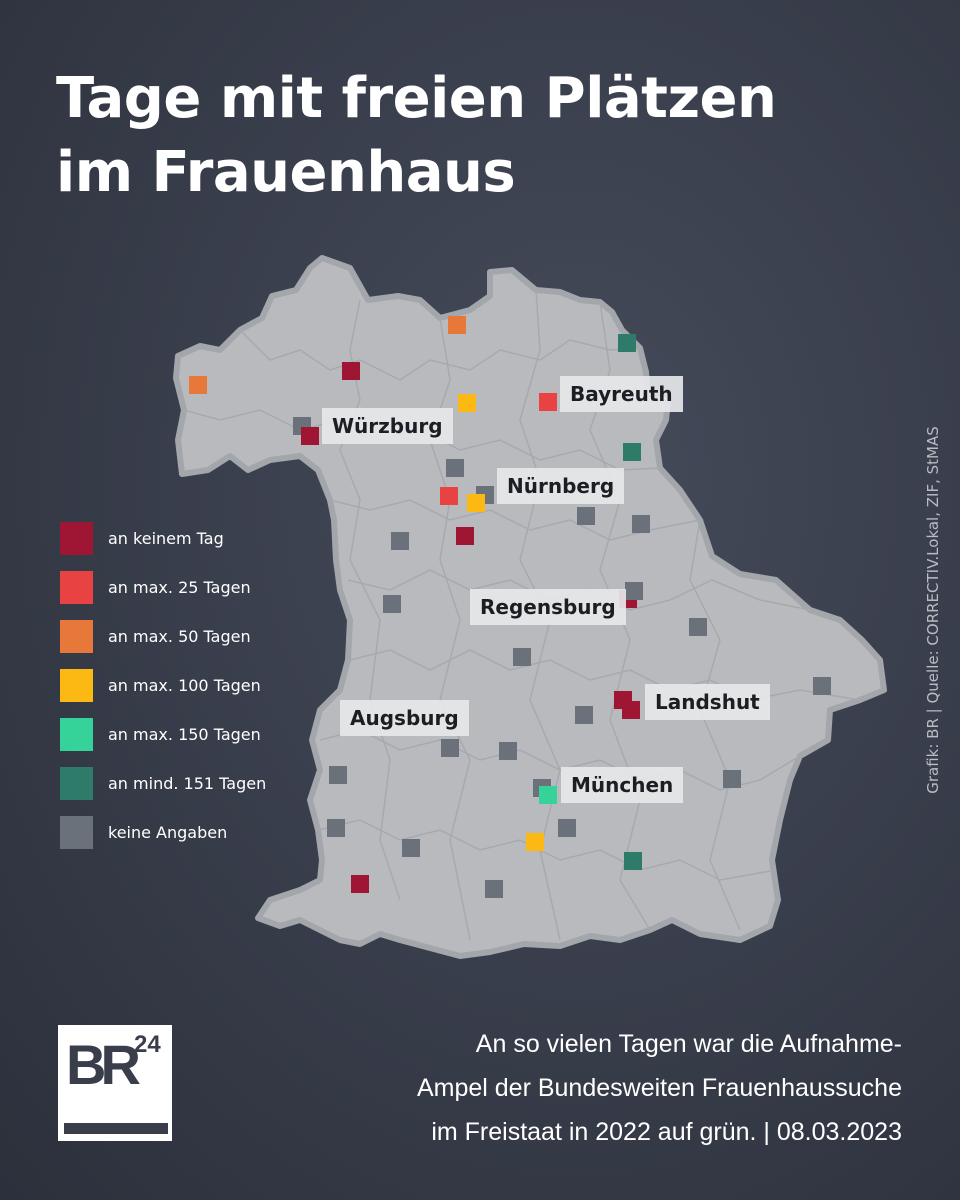  I want to click on city-label-muenchen: München, so click(622, 785).